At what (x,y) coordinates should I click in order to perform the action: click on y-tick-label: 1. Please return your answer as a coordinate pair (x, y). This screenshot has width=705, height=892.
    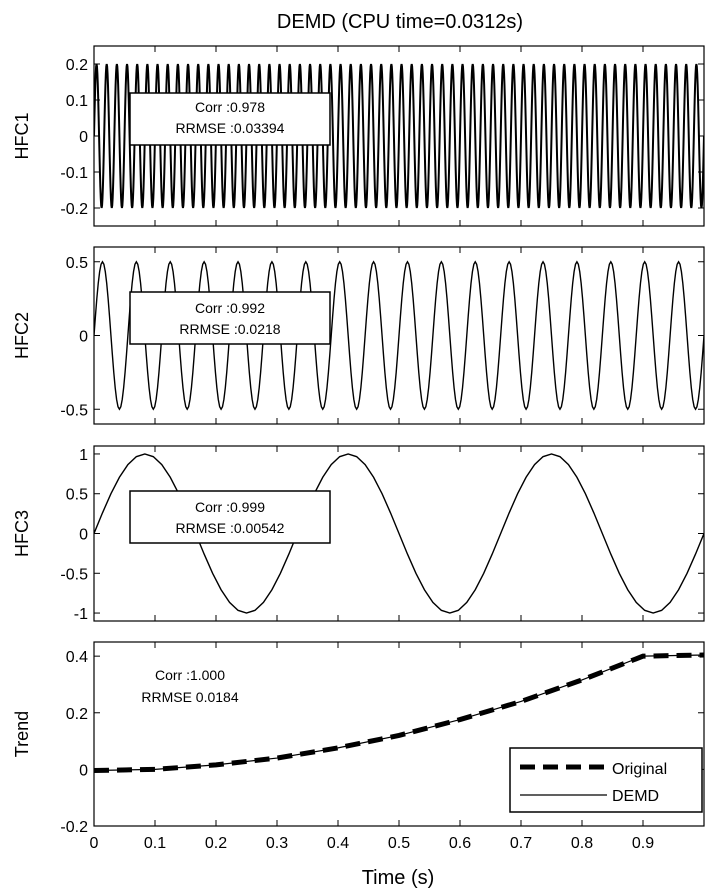
    Looking at the image, I should click on (83, 455).